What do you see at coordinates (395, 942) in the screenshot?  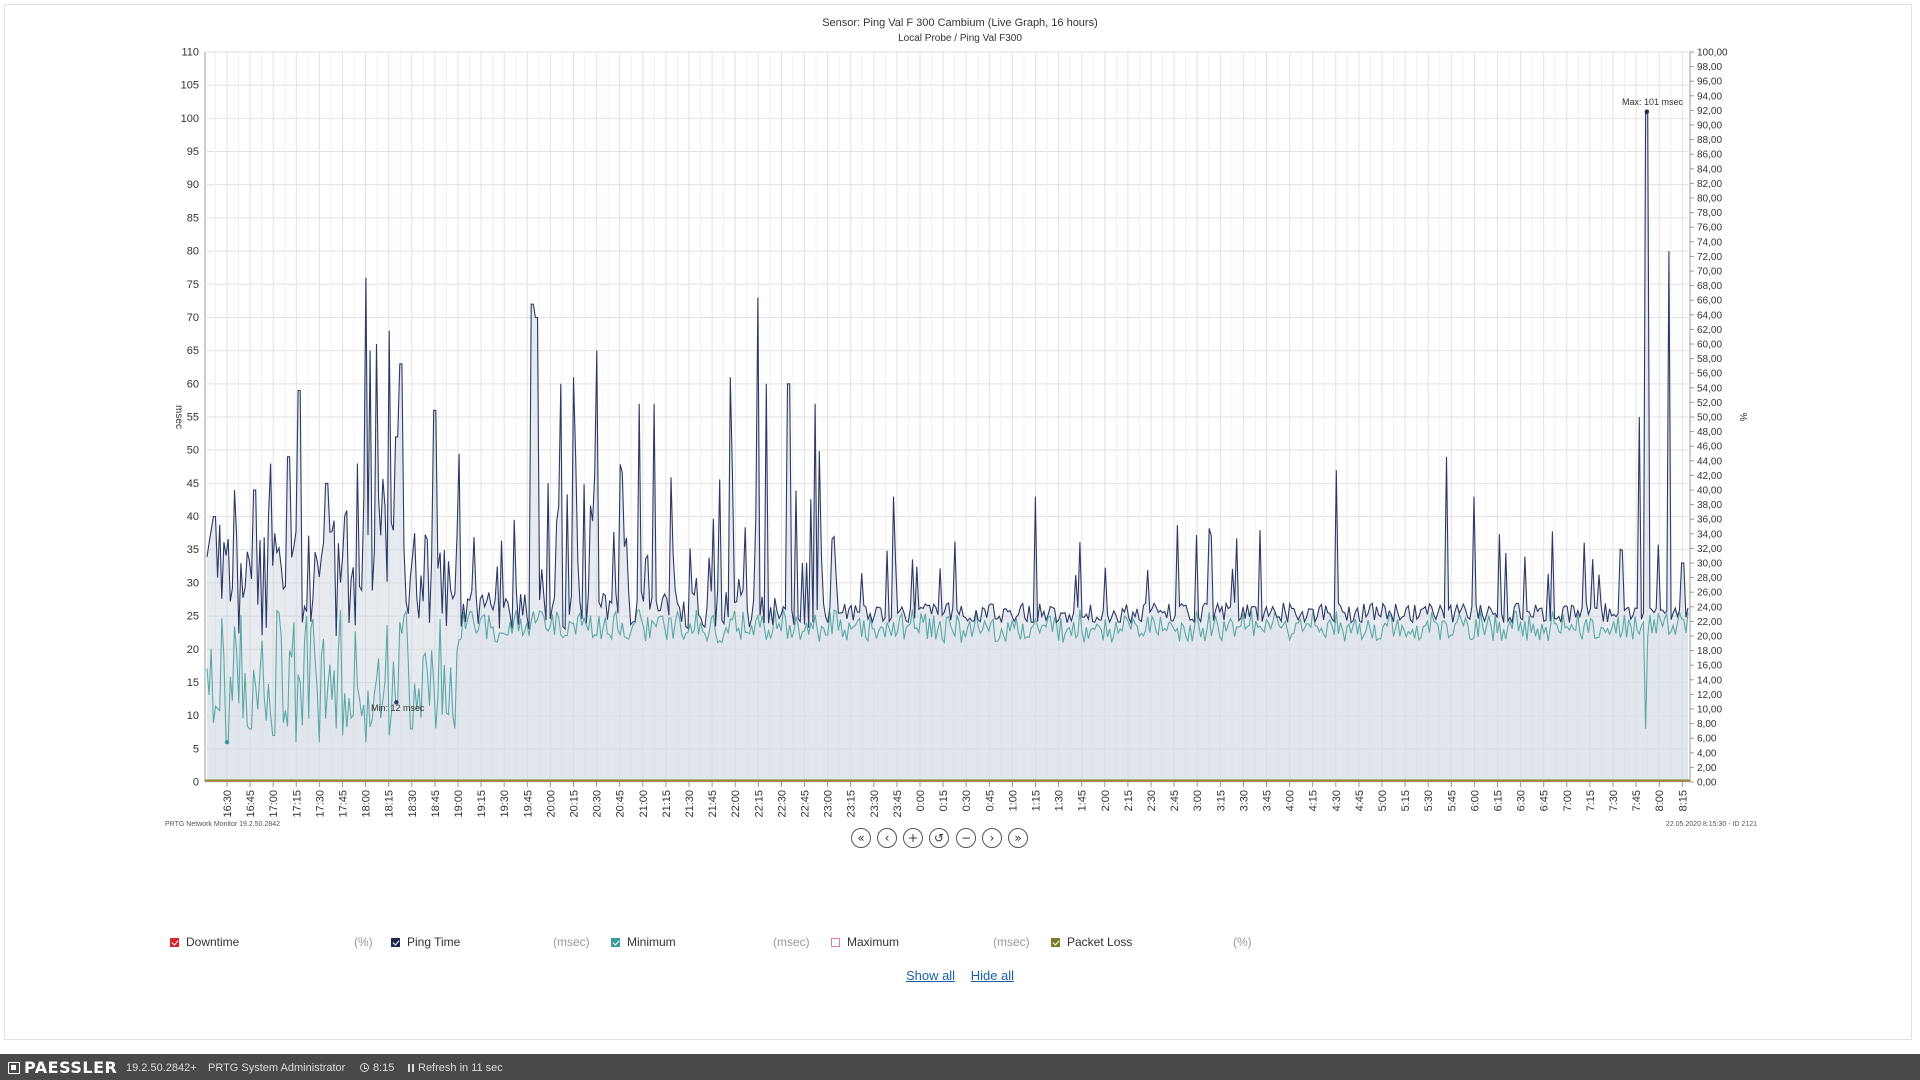 I see `legend-checkbox-ping-time` at bounding box center [395, 942].